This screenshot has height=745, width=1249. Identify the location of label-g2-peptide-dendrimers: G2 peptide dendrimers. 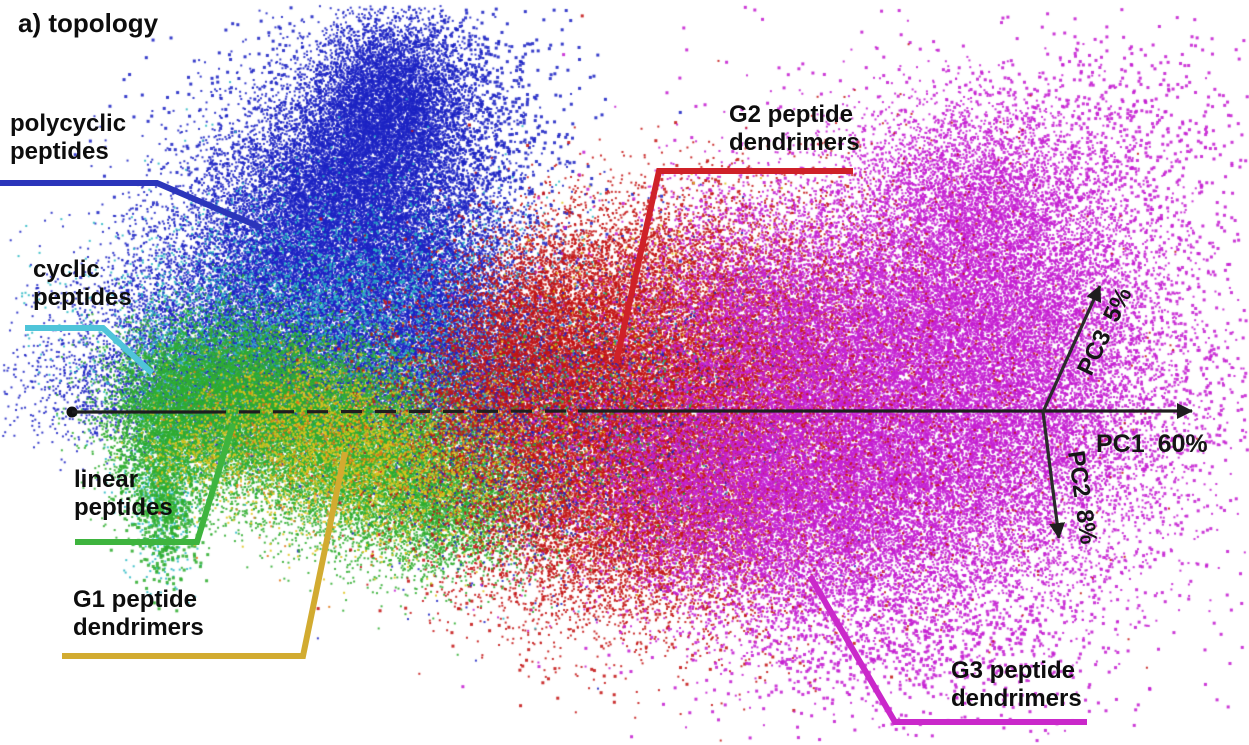
(794, 129).